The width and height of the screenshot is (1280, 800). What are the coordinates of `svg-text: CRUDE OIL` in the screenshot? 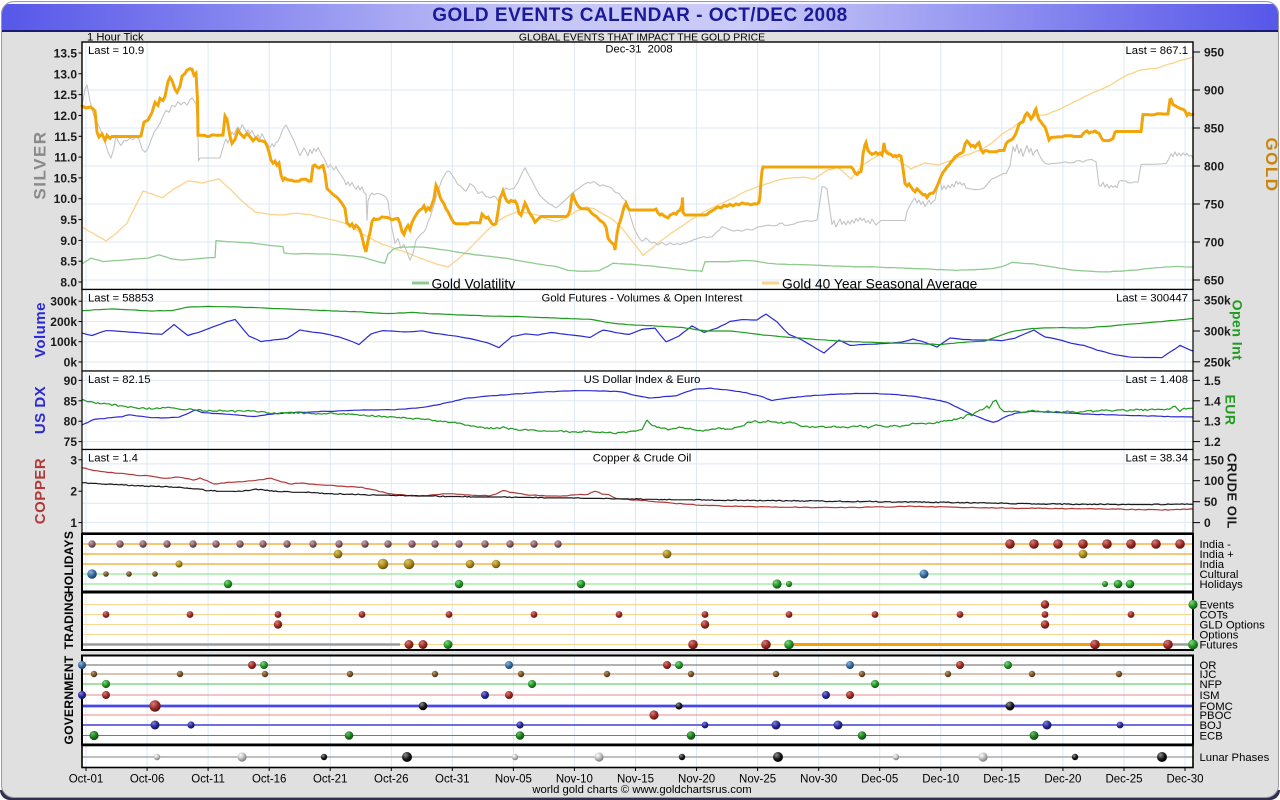 It's located at (1232, 491).